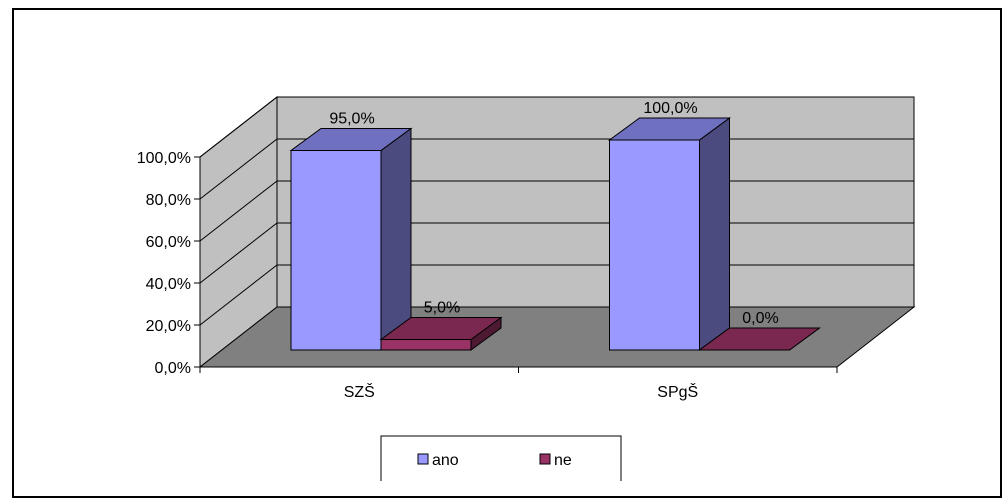  What do you see at coordinates (760, 318) in the screenshot?
I see `data-label: 0,0%` at bounding box center [760, 318].